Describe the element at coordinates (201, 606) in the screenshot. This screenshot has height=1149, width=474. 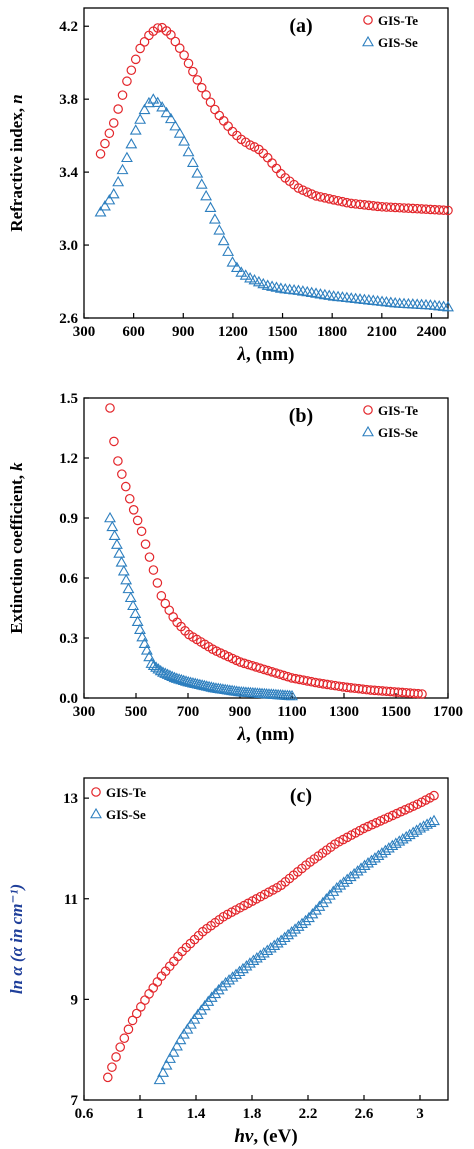
I see `series-gis-se` at that location.